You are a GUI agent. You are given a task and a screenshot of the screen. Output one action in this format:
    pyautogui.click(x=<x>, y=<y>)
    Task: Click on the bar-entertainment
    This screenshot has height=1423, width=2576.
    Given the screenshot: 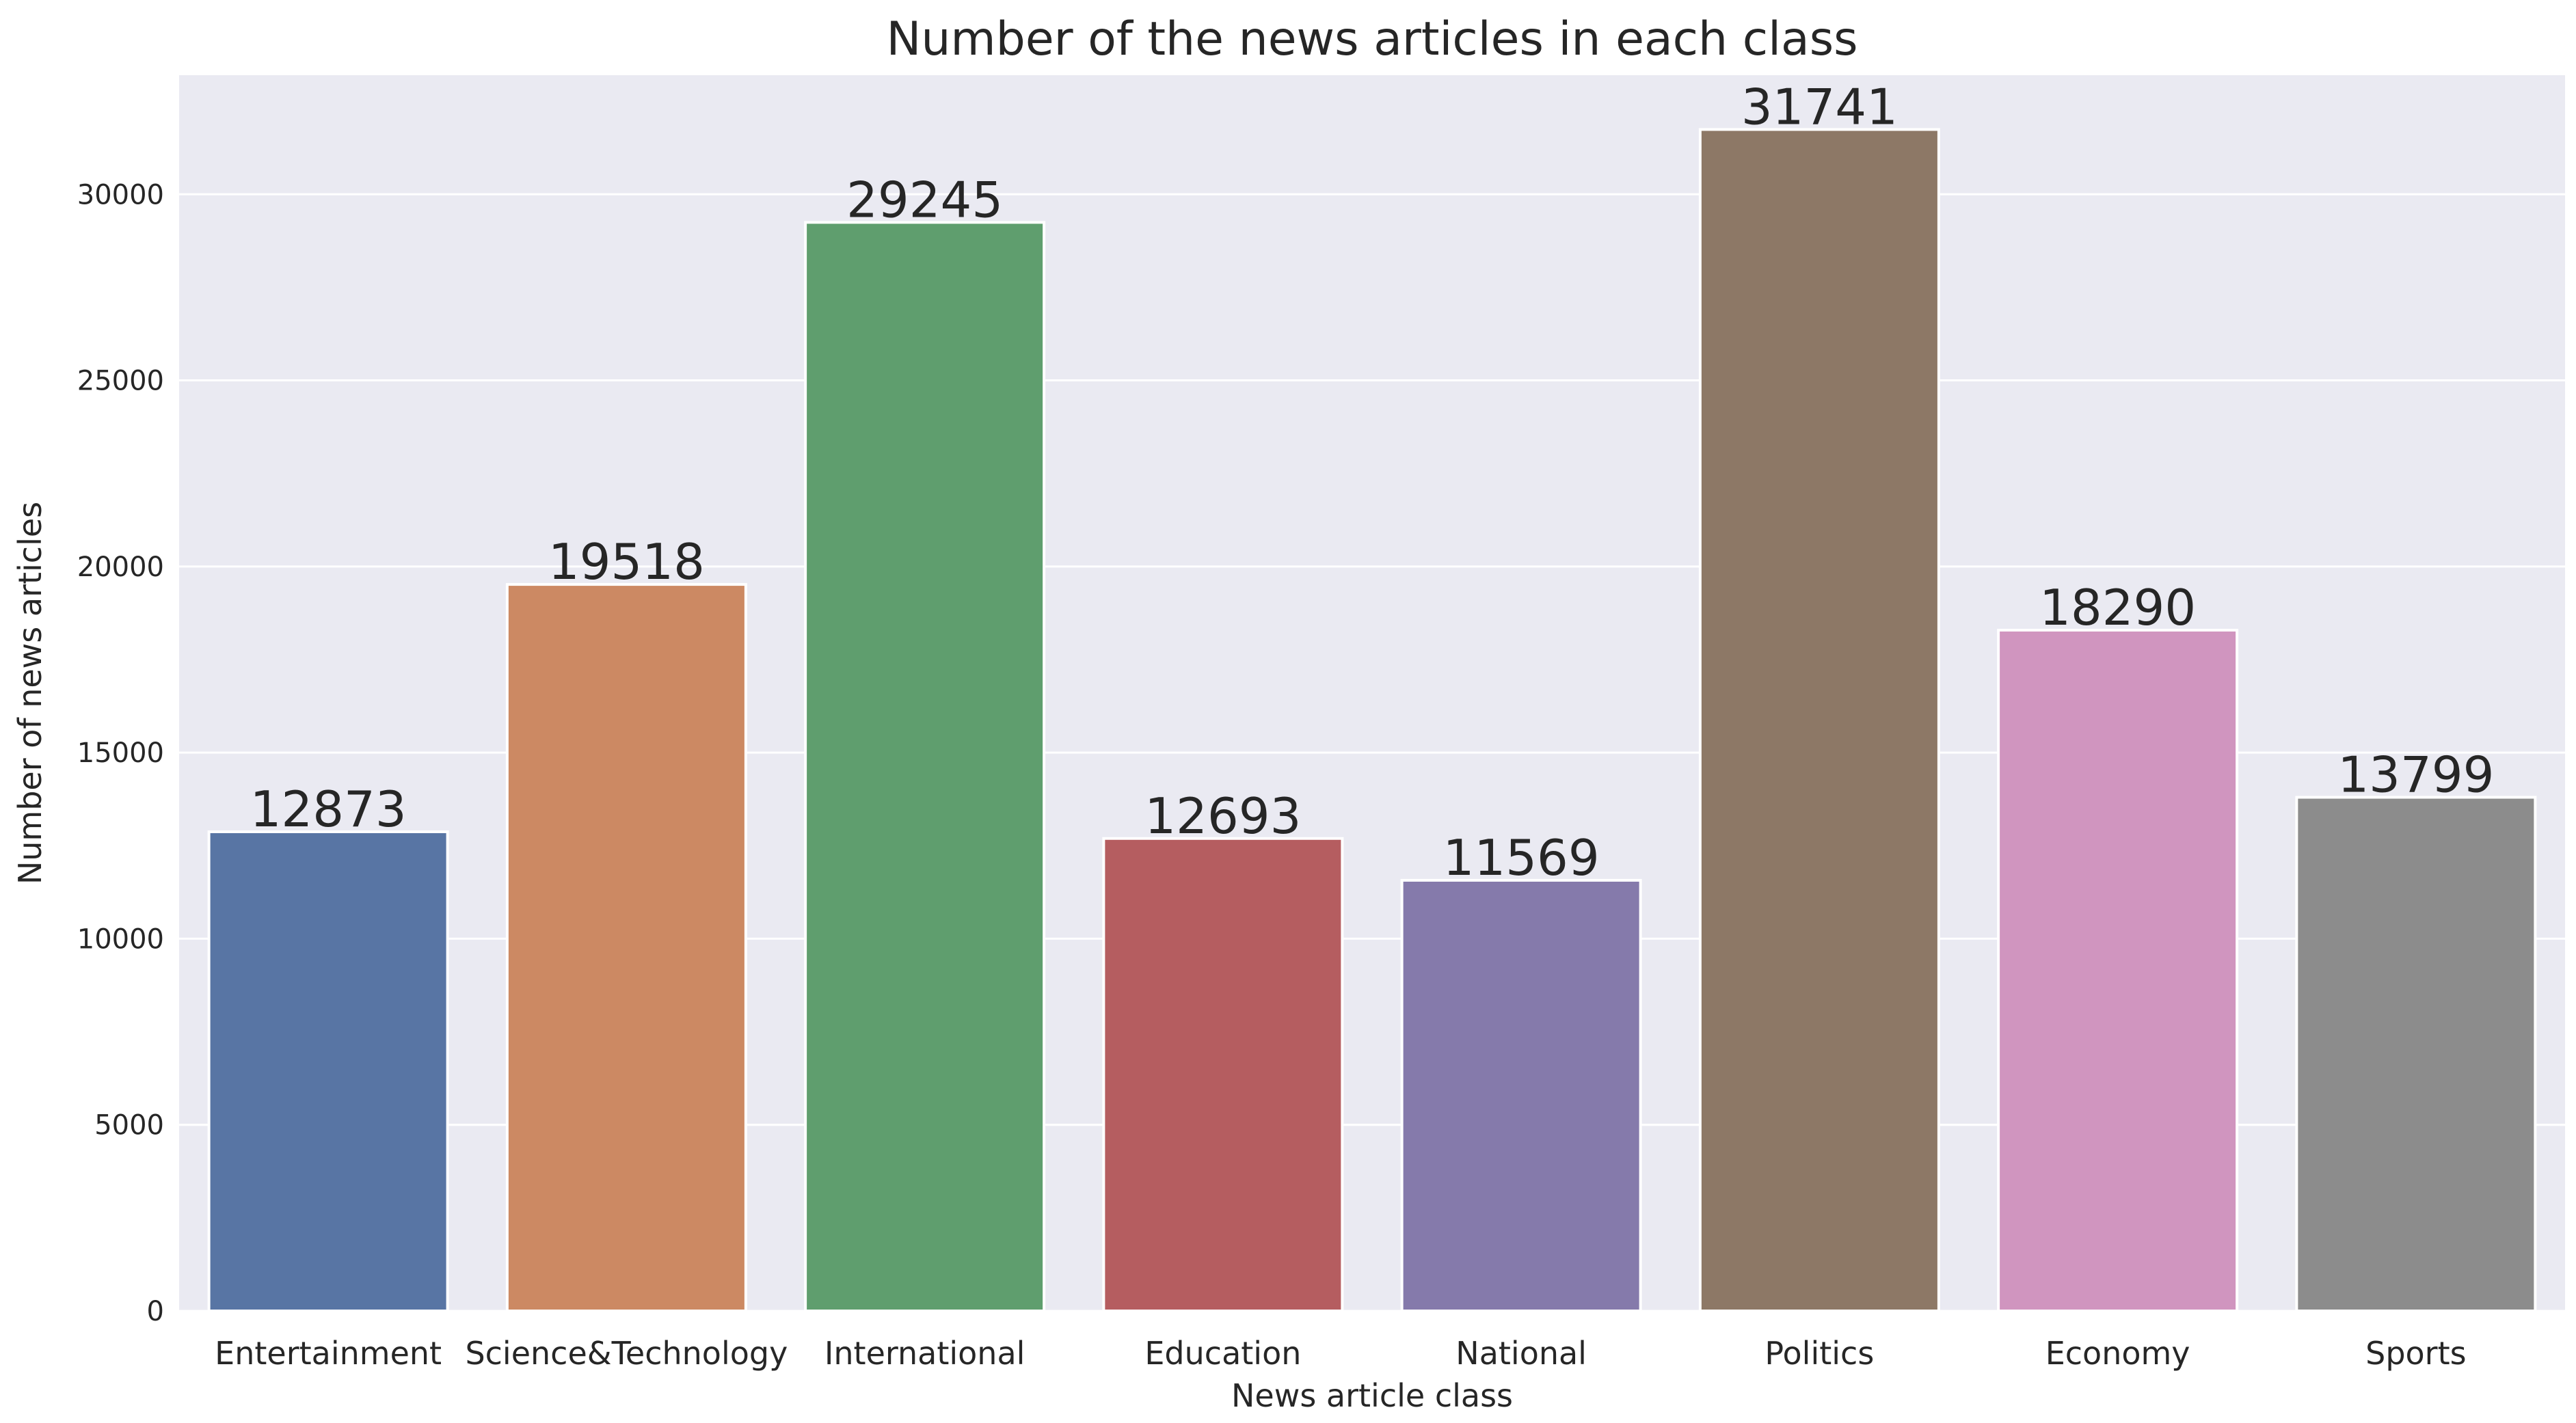 What is the action you would take?
    pyautogui.click(x=328, y=1071)
    